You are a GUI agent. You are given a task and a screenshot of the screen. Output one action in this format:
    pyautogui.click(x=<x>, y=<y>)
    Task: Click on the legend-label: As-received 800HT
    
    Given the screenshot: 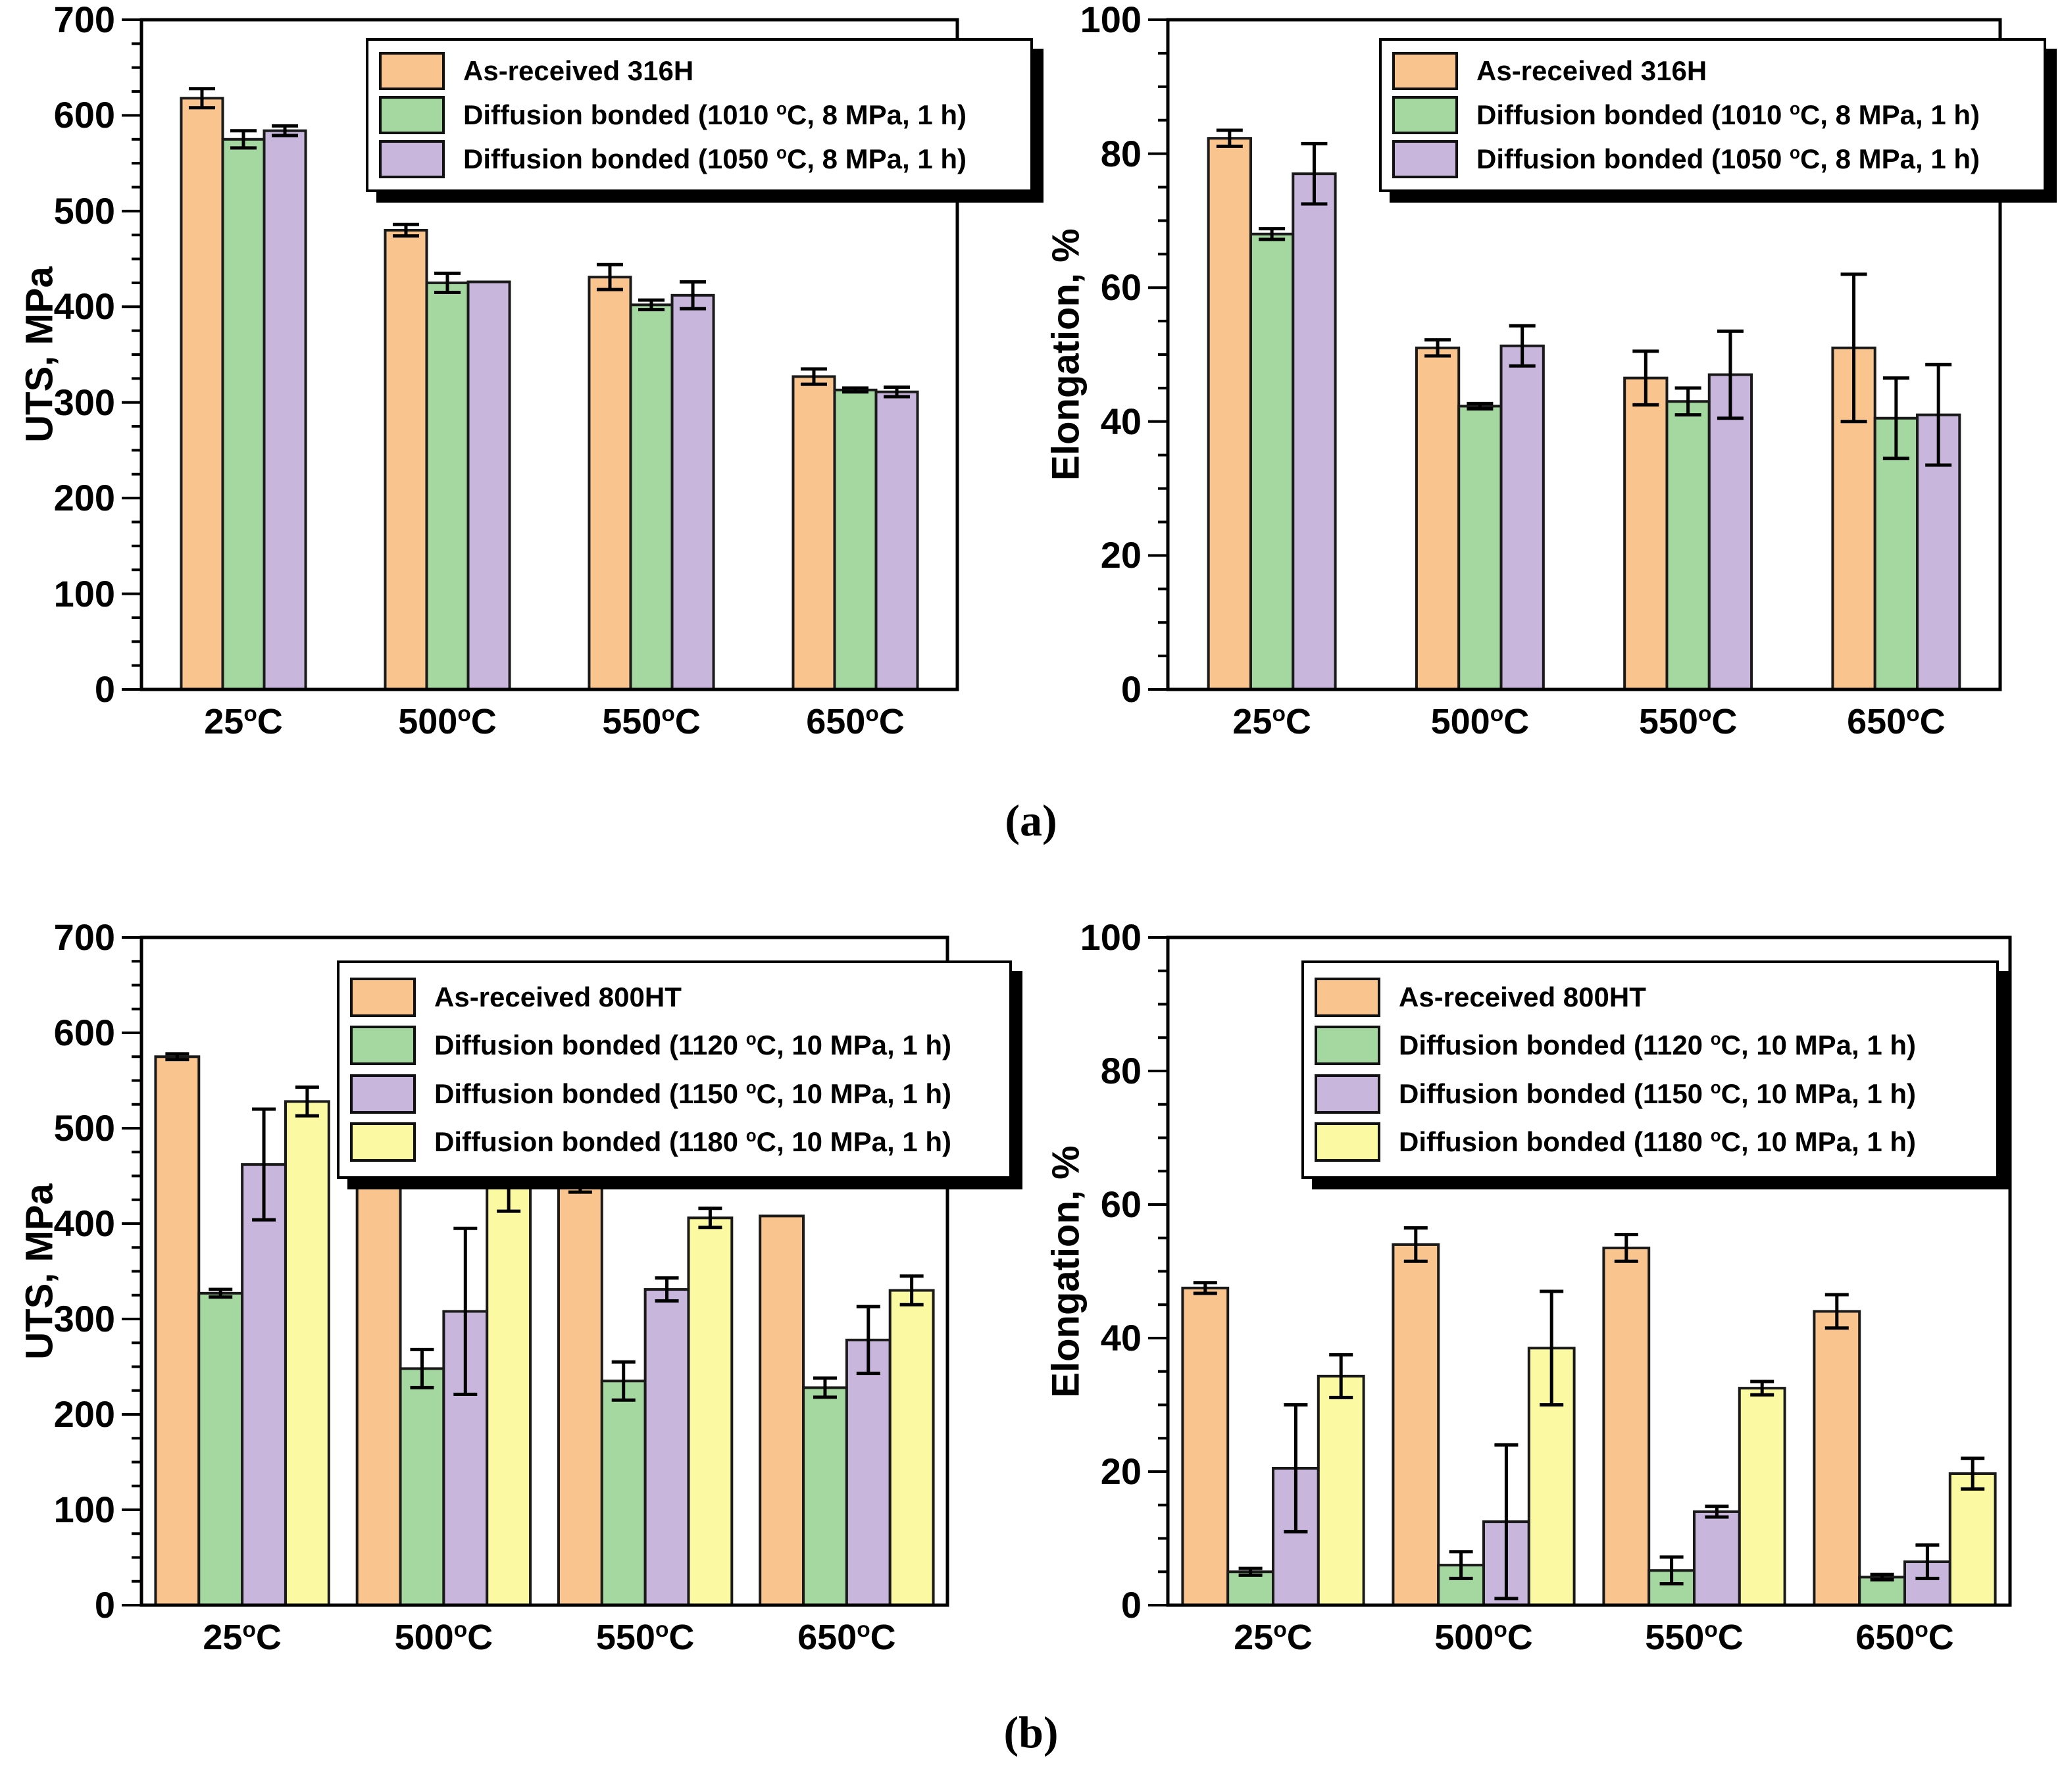 What is the action you would take?
    pyautogui.click(x=558, y=996)
    